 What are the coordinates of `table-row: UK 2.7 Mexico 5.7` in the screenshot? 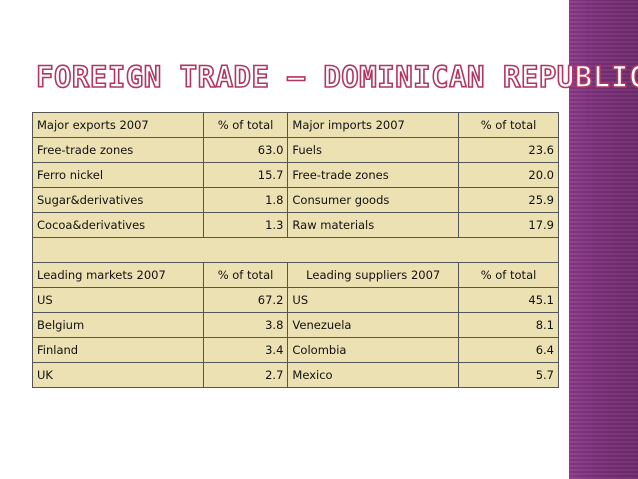 It's located at (295, 375).